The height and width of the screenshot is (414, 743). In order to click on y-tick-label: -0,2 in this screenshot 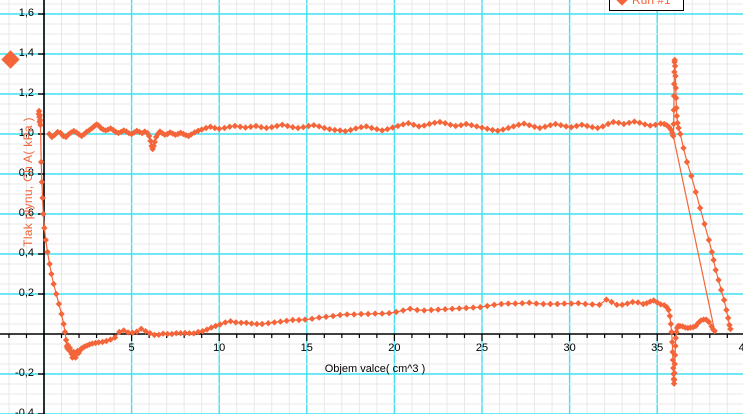, I will do `click(24, 373)`.